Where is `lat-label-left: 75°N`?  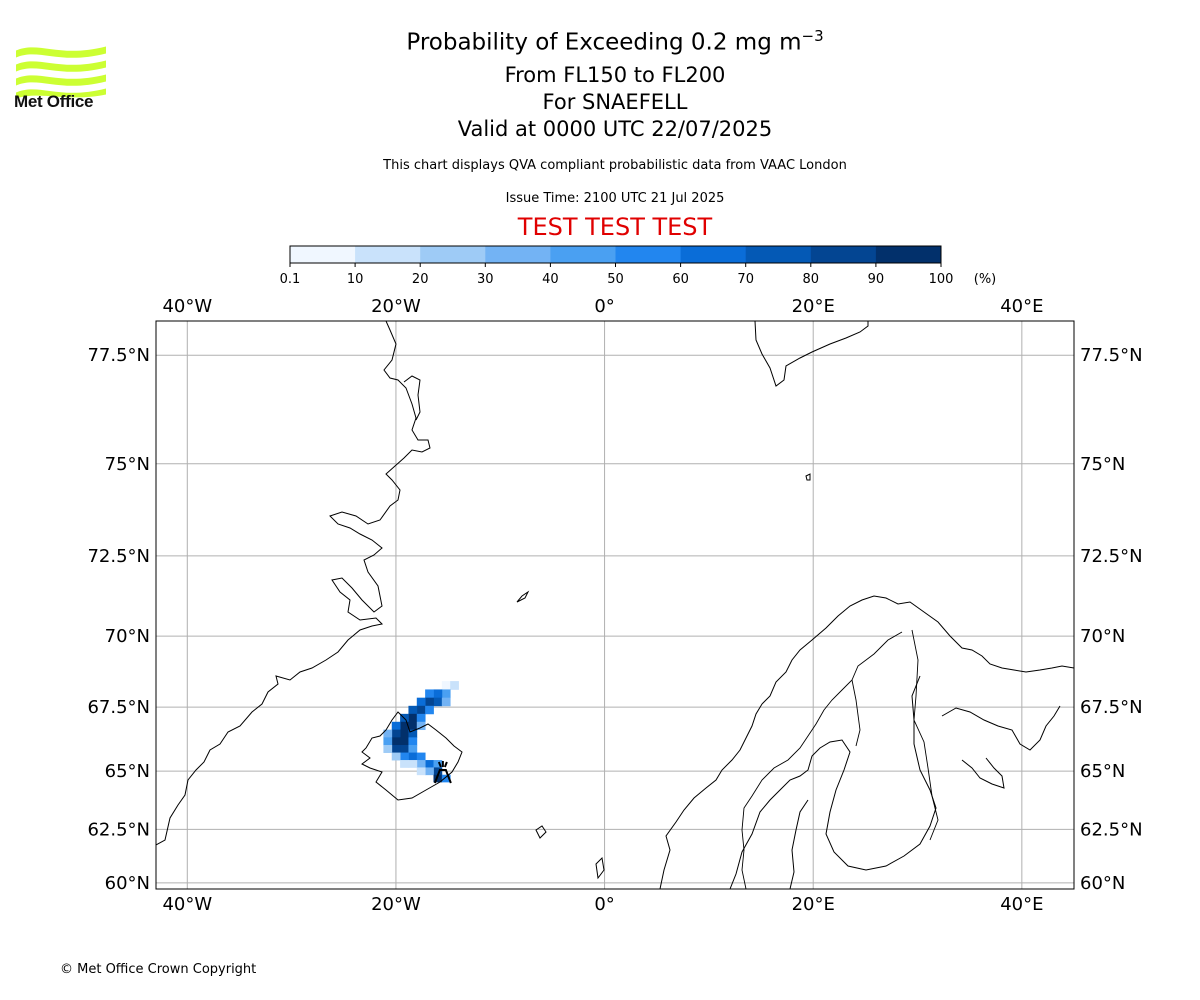
lat-label-left: 75°N is located at coordinates (127, 464).